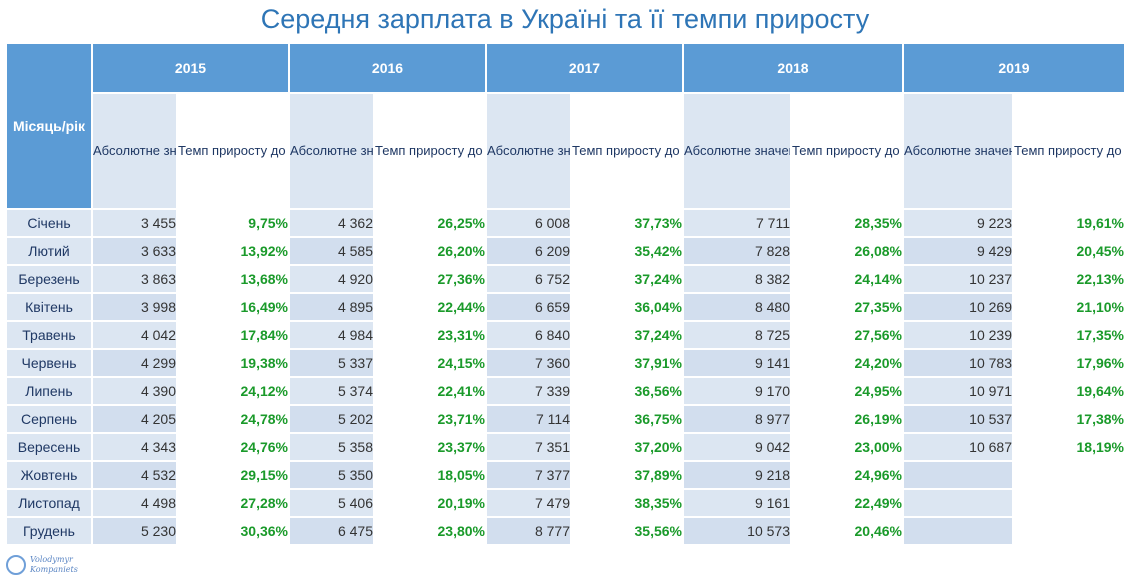  Describe the element at coordinates (737, 531) in the screenshot. I see `absolute-value-cell: 10 573` at that location.